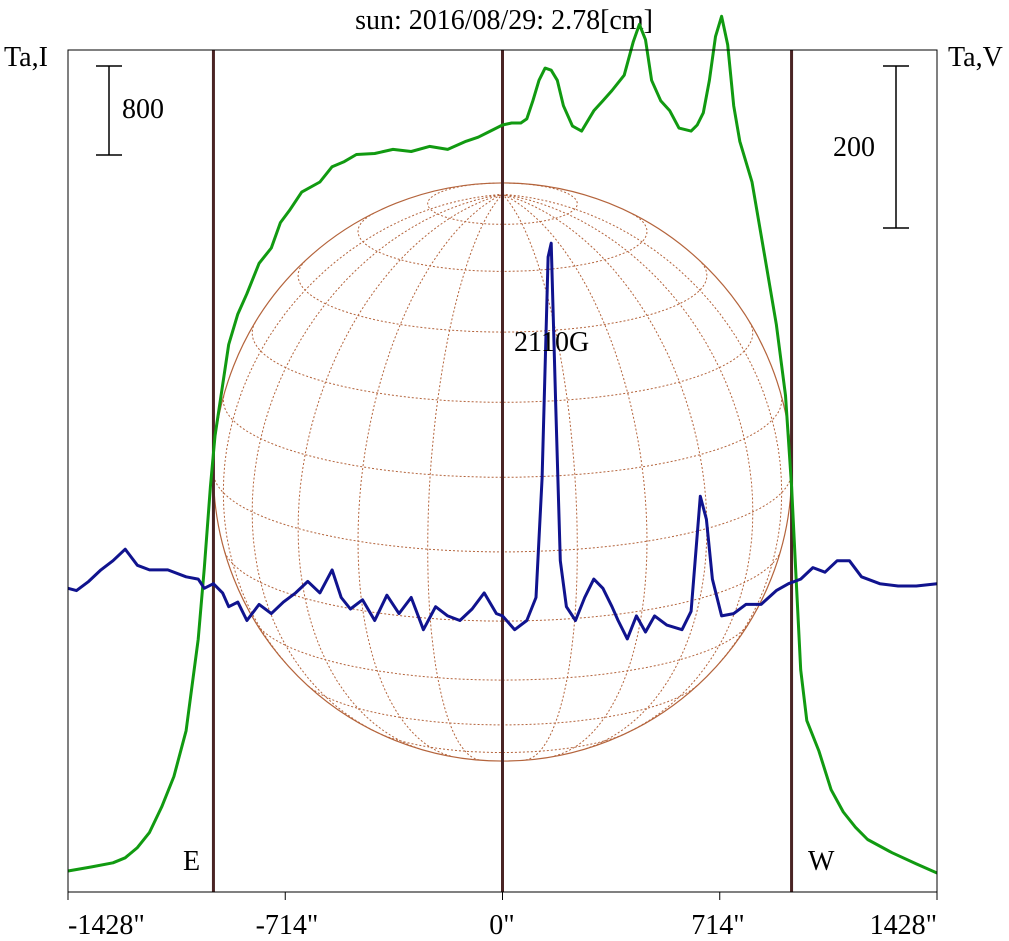 The width and height of the screenshot is (1009, 941). Describe the element at coordinates (504, 20) in the screenshot. I see `chart-title: sun: 2016/08/29: 2.78[cm]` at that location.